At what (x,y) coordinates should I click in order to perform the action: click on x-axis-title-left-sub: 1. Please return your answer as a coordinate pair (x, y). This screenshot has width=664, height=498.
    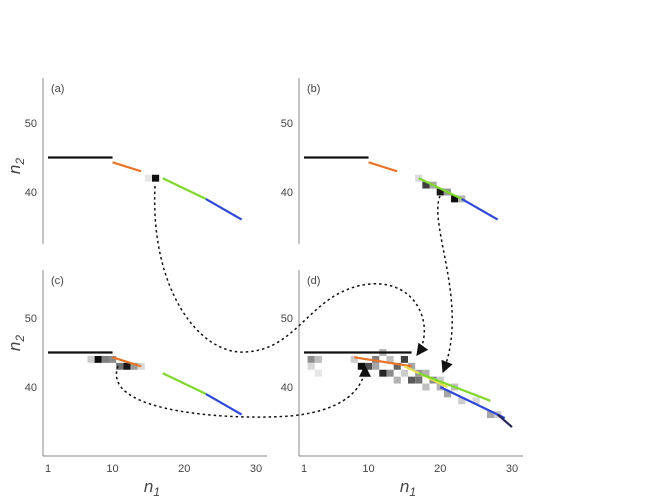
    Looking at the image, I should click on (156, 491).